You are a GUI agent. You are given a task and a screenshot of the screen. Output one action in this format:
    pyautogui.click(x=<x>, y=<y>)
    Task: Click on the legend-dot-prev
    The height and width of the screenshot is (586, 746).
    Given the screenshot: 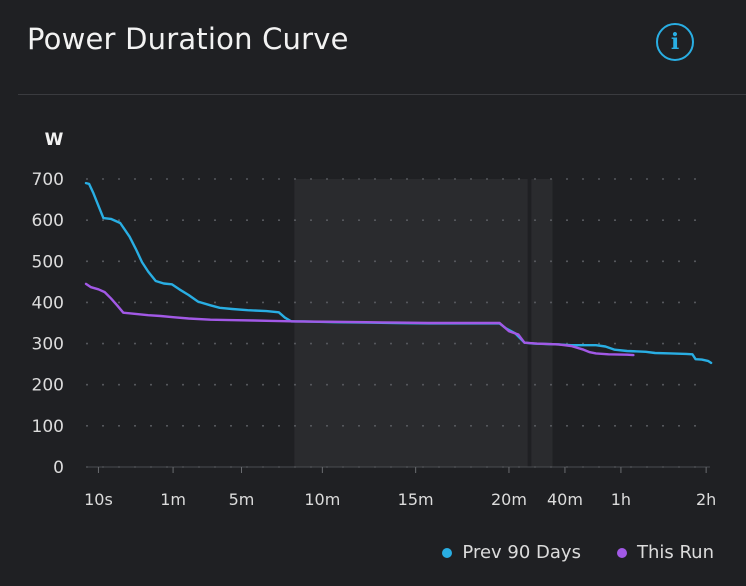 What is the action you would take?
    pyautogui.click(x=447, y=552)
    